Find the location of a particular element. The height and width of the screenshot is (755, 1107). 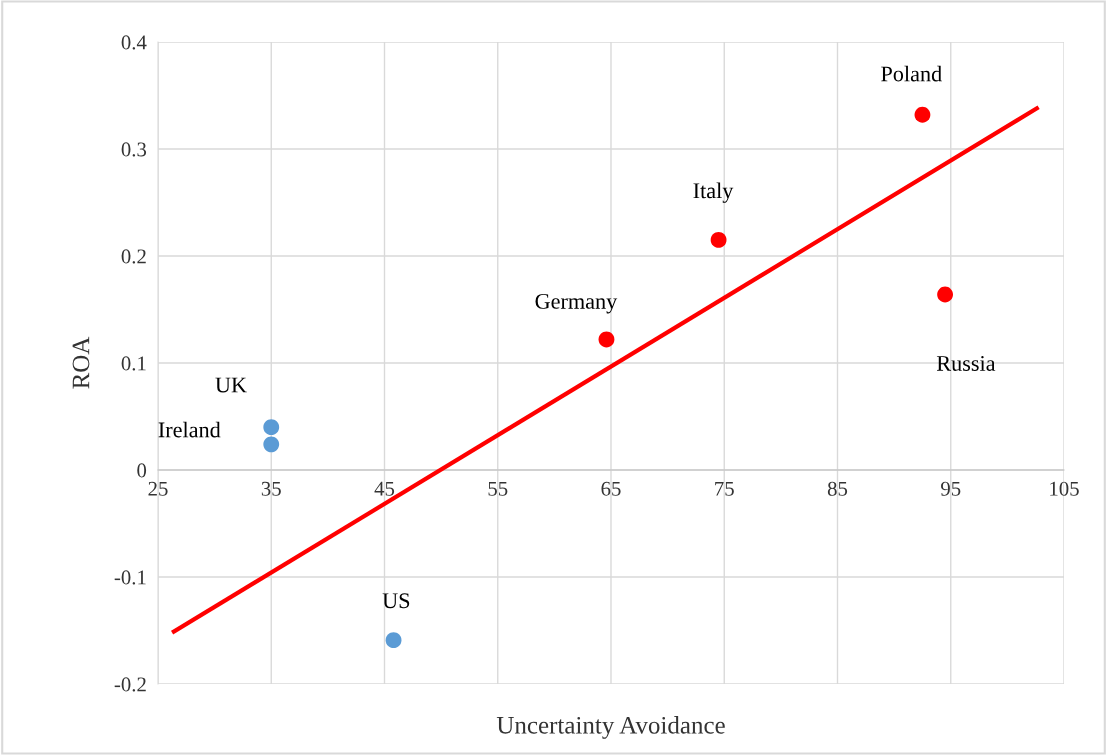

x-tick-label: 45 is located at coordinates (384, 488).